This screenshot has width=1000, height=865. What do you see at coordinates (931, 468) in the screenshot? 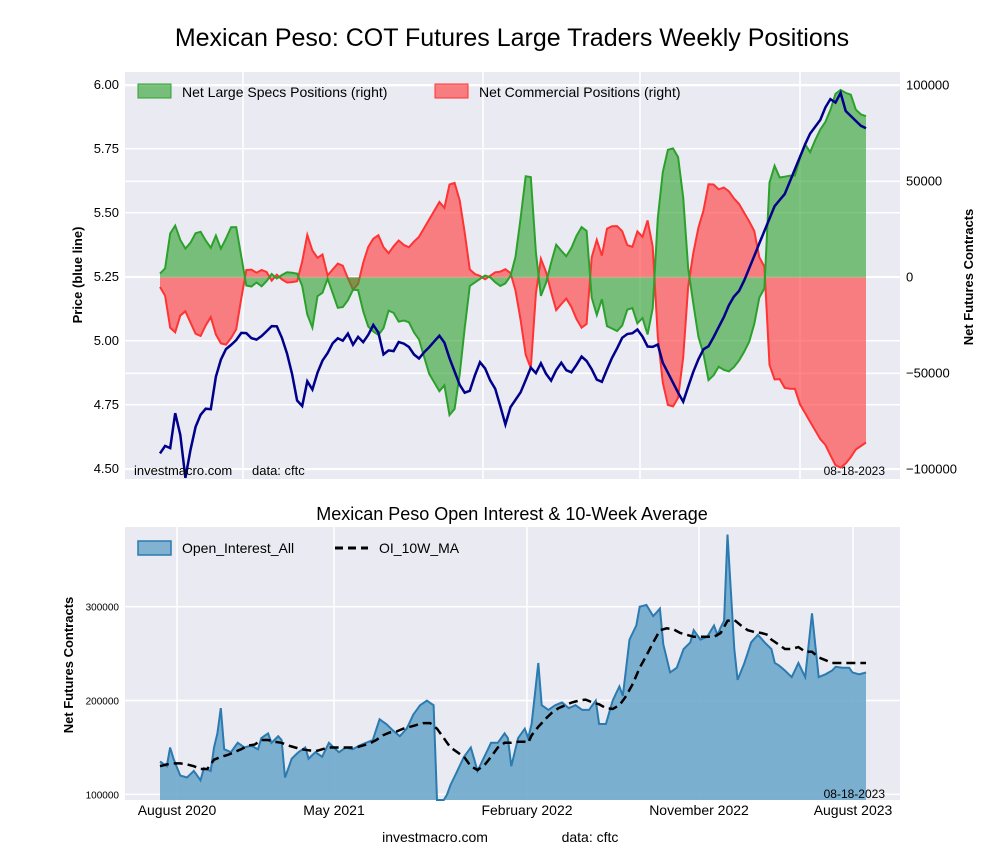
I see `top-right-tick-label: −100000` at bounding box center [931, 468].